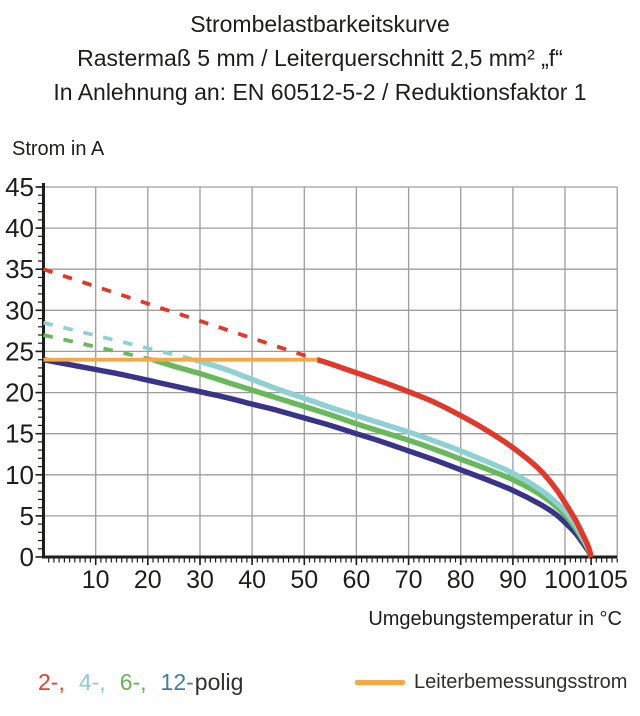 The width and height of the screenshot is (640, 716). I want to click on legend-poles-suffix: polig, so click(219, 682).